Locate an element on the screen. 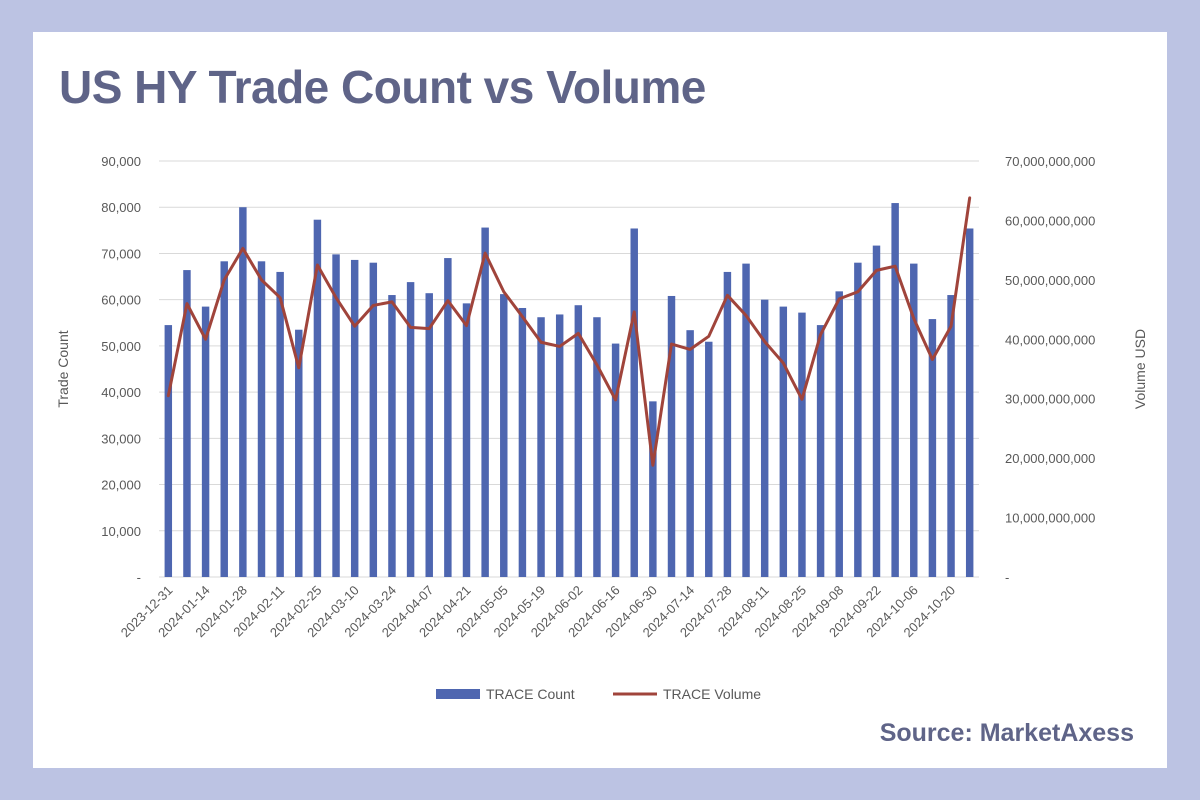 The width and height of the screenshot is (1200, 800). y-right-tick-label: 70,000,000,000 is located at coordinates (1050, 161).